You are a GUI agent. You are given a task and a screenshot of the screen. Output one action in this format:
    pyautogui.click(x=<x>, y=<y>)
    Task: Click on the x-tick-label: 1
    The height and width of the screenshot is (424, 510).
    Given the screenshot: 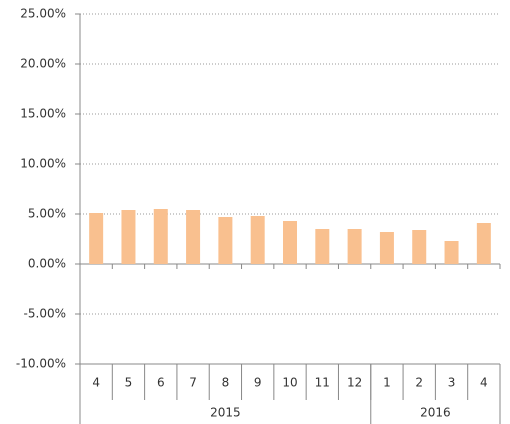 What is the action you would take?
    pyautogui.click(x=387, y=383)
    